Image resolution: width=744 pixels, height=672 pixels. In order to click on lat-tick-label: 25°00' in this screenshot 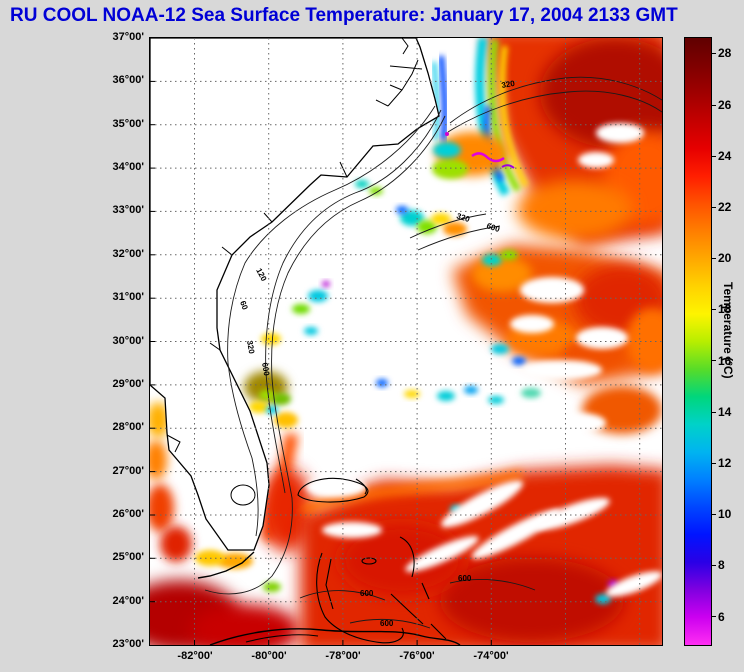, I will do `click(128, 557)`.